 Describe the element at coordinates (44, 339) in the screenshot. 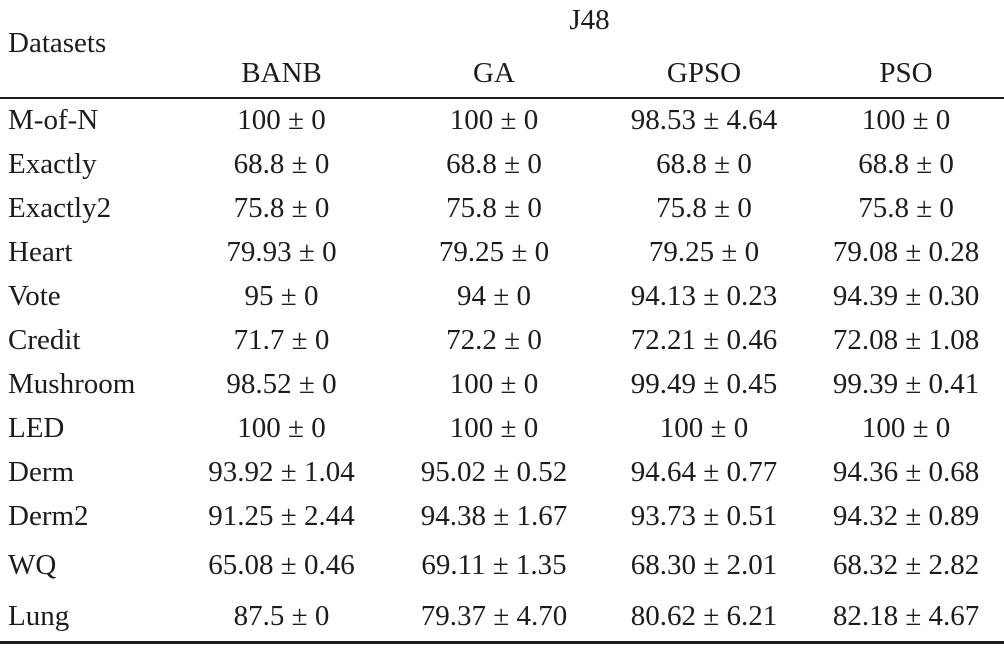

I see `dataset-name-cell: Credit` at that location.